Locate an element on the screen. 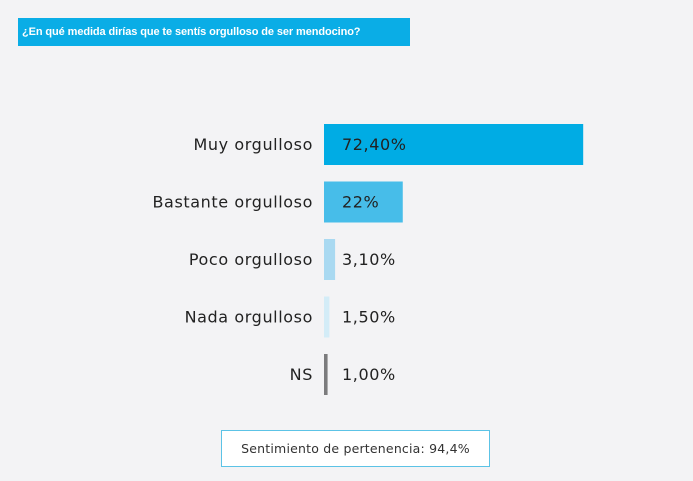 This screenshot has height=481, width=693. category-label: Nada orgulloso is located at coordinates (249, 317).